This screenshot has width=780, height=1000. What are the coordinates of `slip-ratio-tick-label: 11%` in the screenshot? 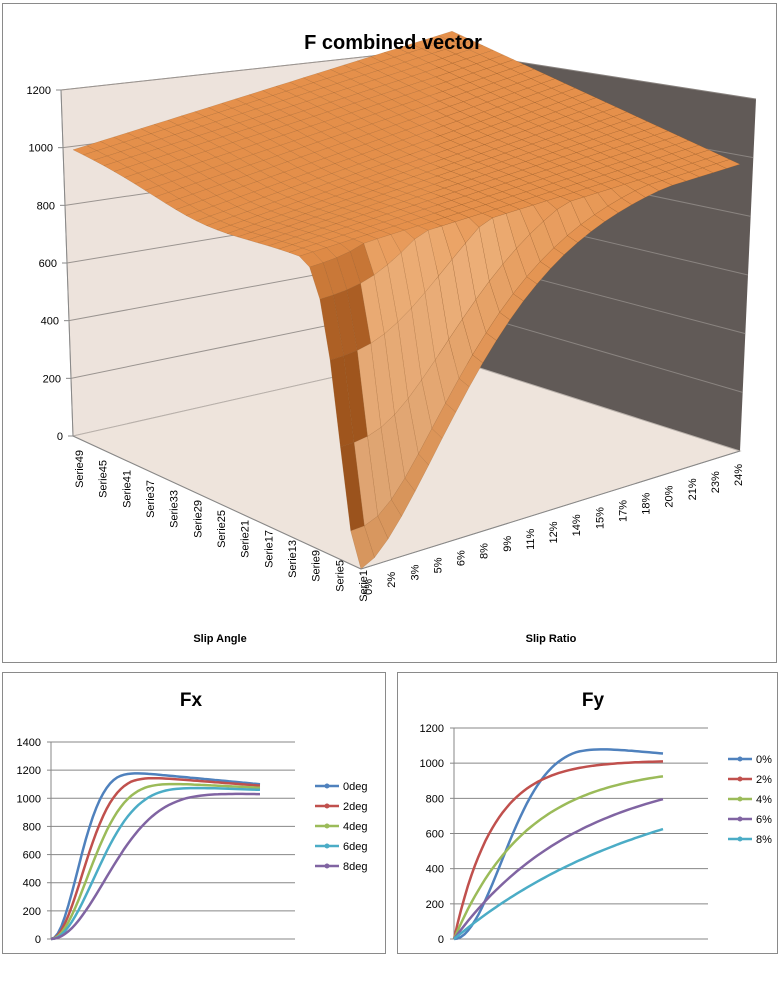 It's located at (531, 538).